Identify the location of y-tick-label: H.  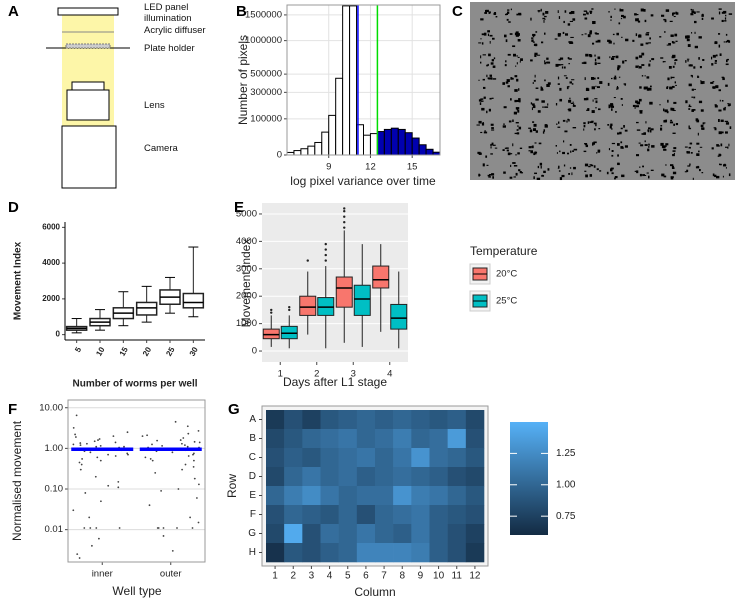
(252, 552).